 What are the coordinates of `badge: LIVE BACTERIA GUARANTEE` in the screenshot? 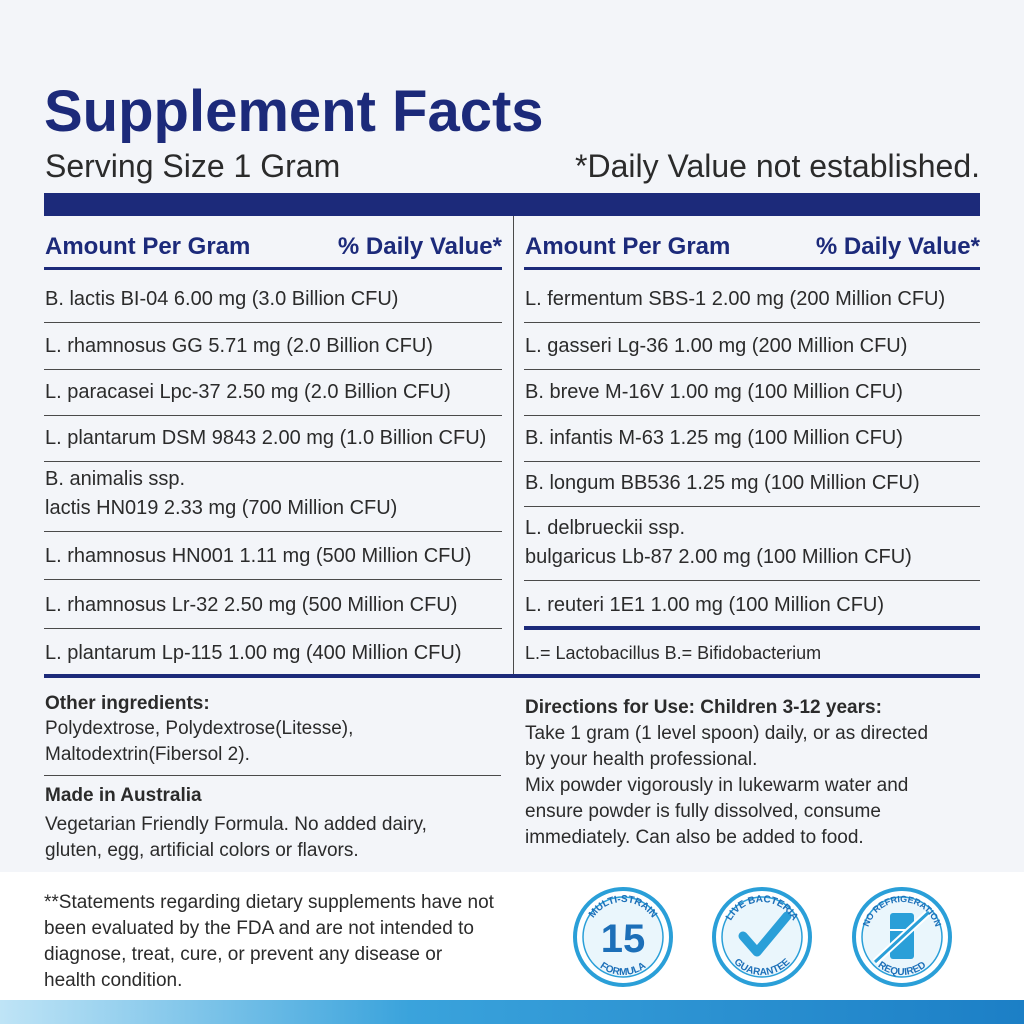 It's located at (762, 937).